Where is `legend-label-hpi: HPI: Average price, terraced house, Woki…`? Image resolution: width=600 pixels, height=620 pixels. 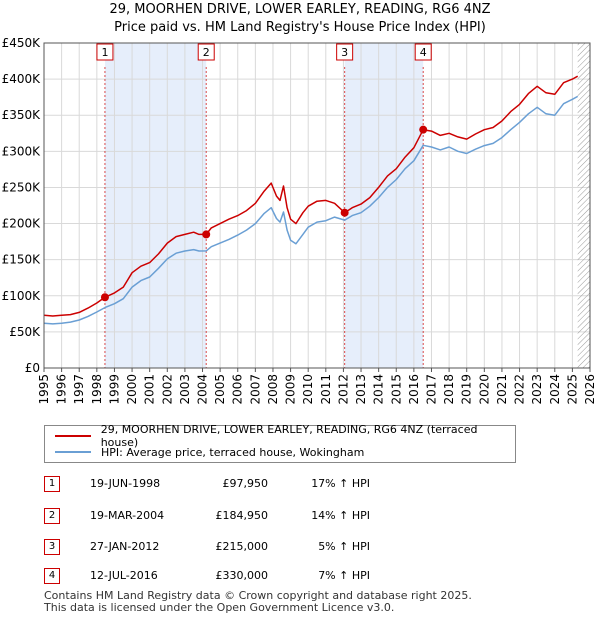 legend-label-hpi: HPI: Average price, terraced house, Woki… is located at coordinates (233, 452).